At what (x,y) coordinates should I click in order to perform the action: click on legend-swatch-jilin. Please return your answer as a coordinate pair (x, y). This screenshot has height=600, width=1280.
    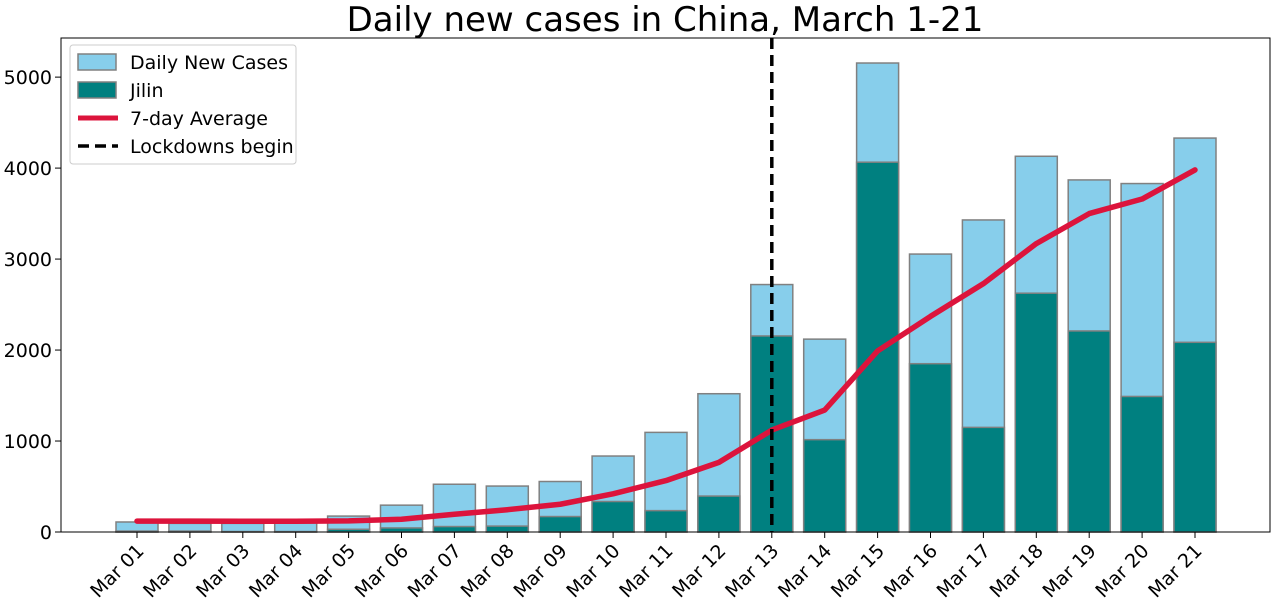
    Looking at the image, I should click on (97, 90).